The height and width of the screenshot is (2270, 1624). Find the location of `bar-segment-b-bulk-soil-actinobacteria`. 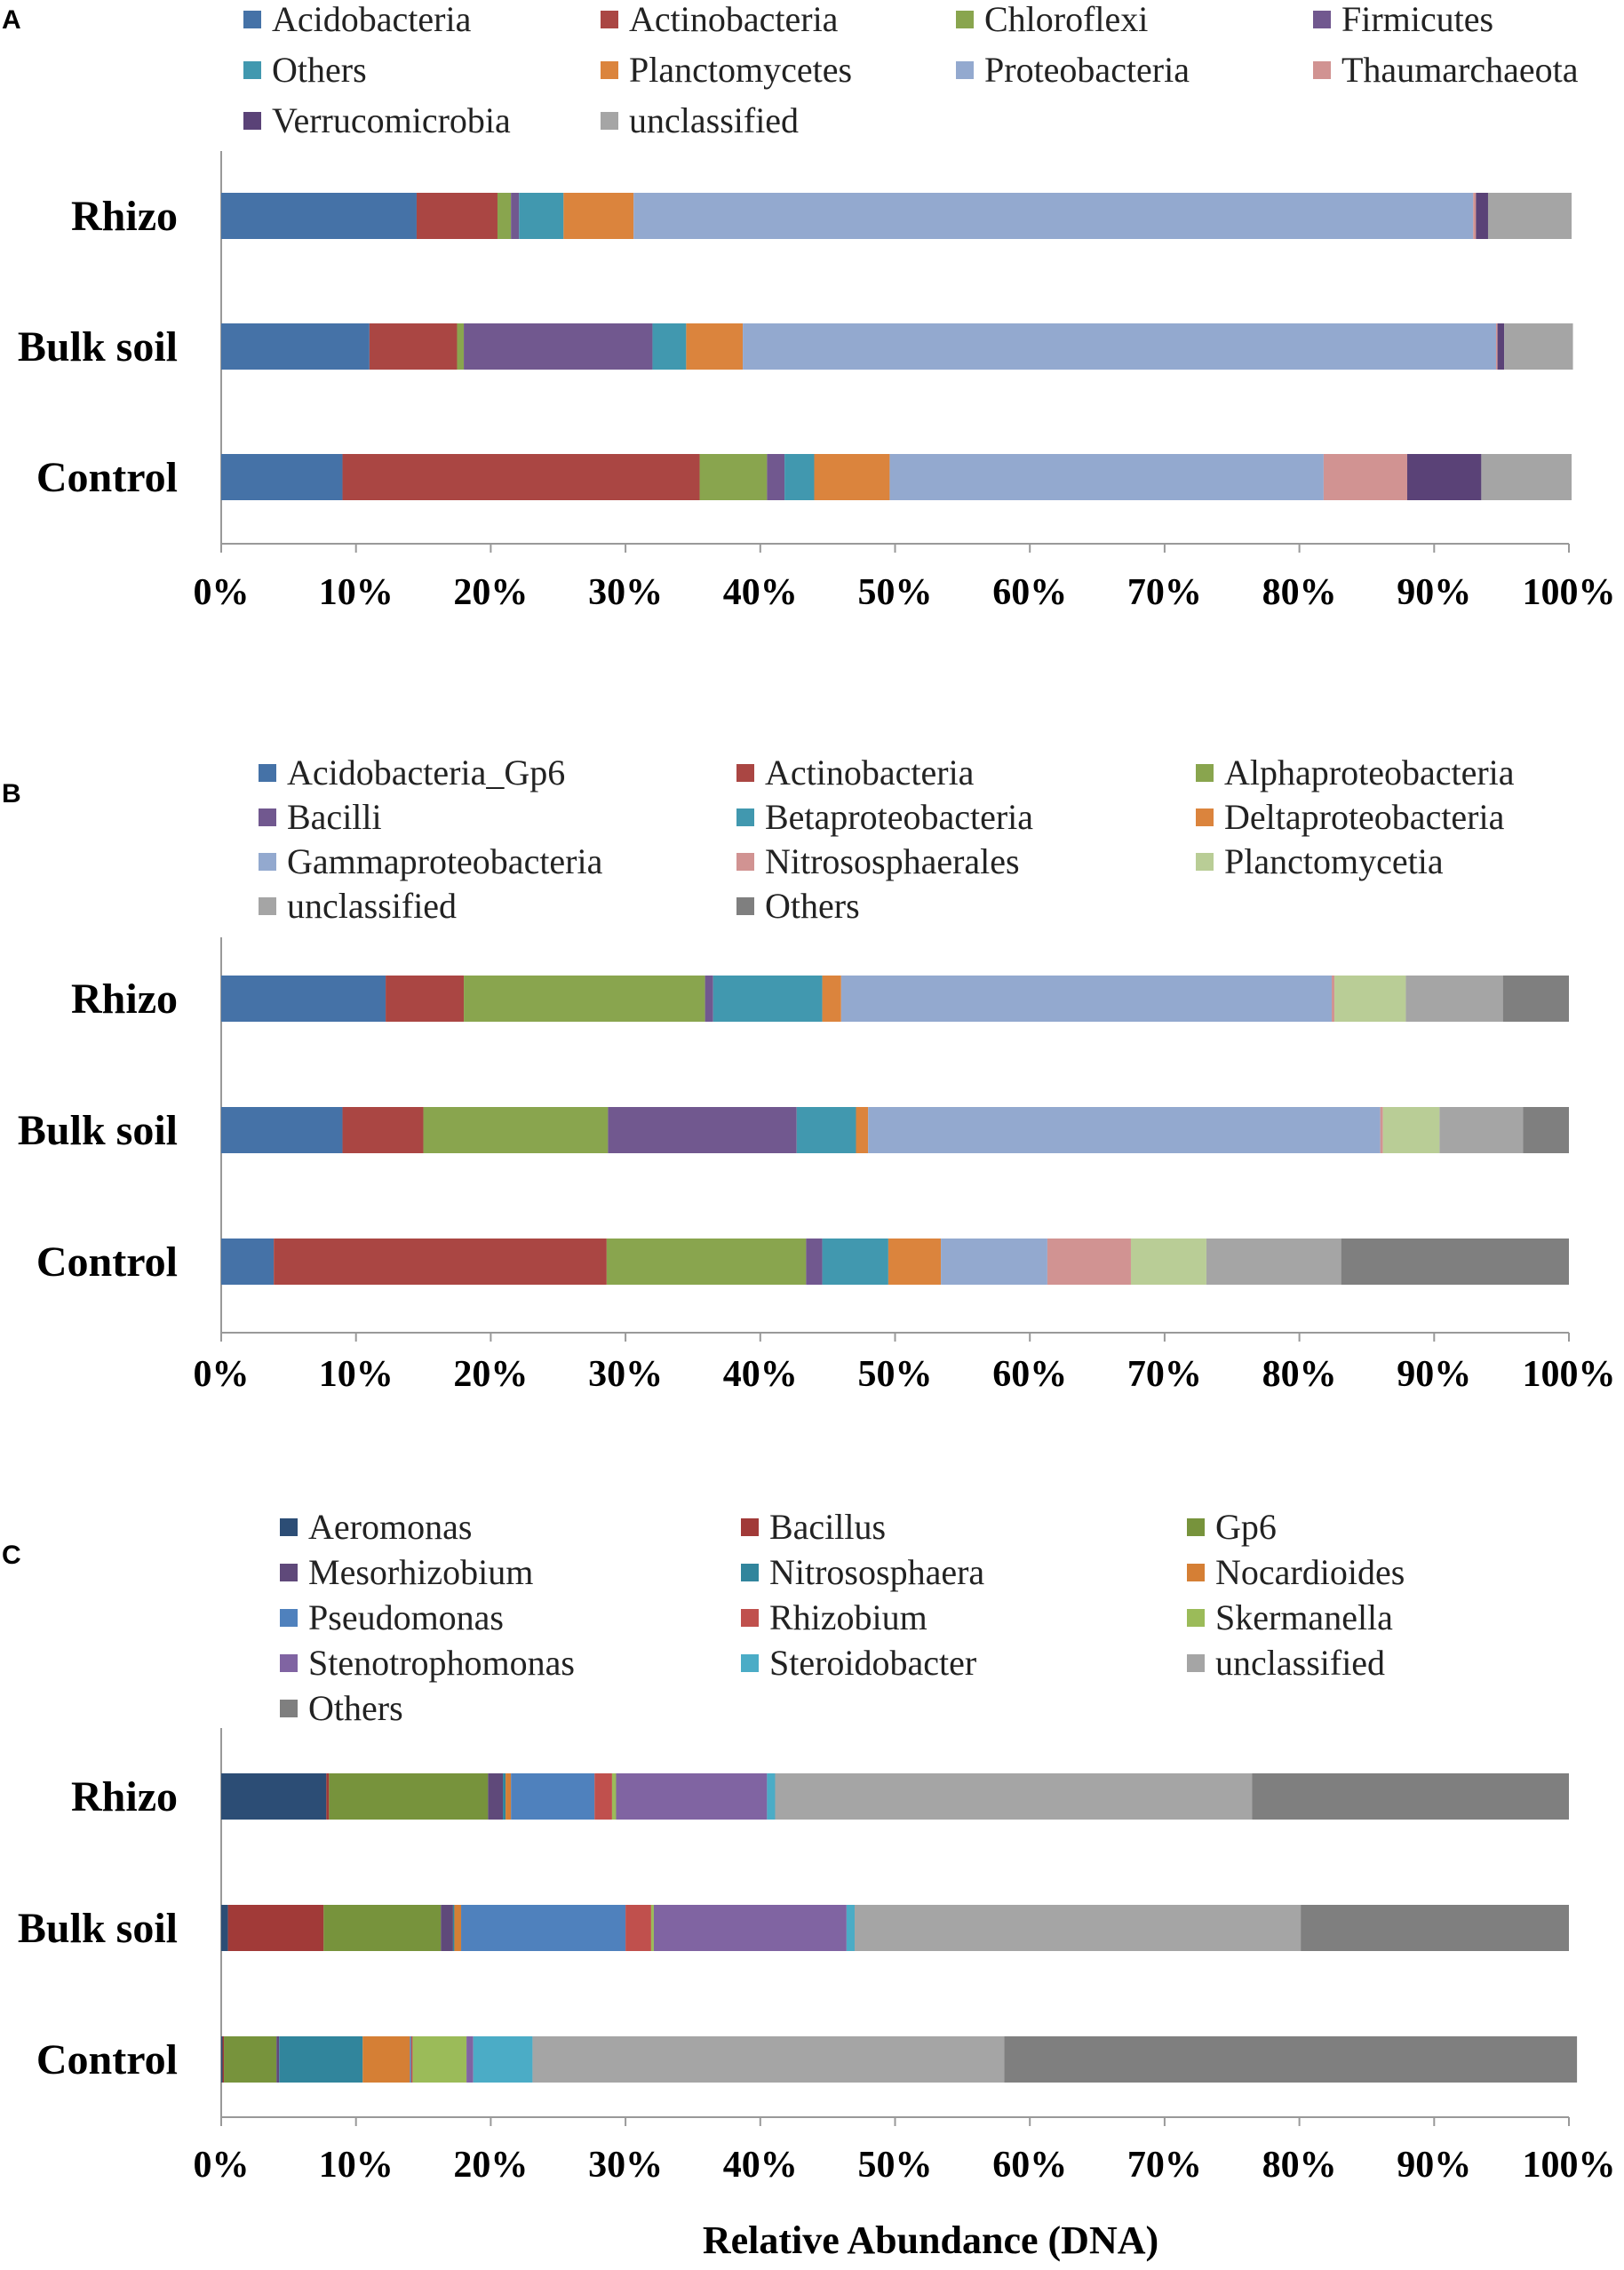

bar-segment-b-bulk-soil-actinobacteria is located at coordinates (383, 1130).